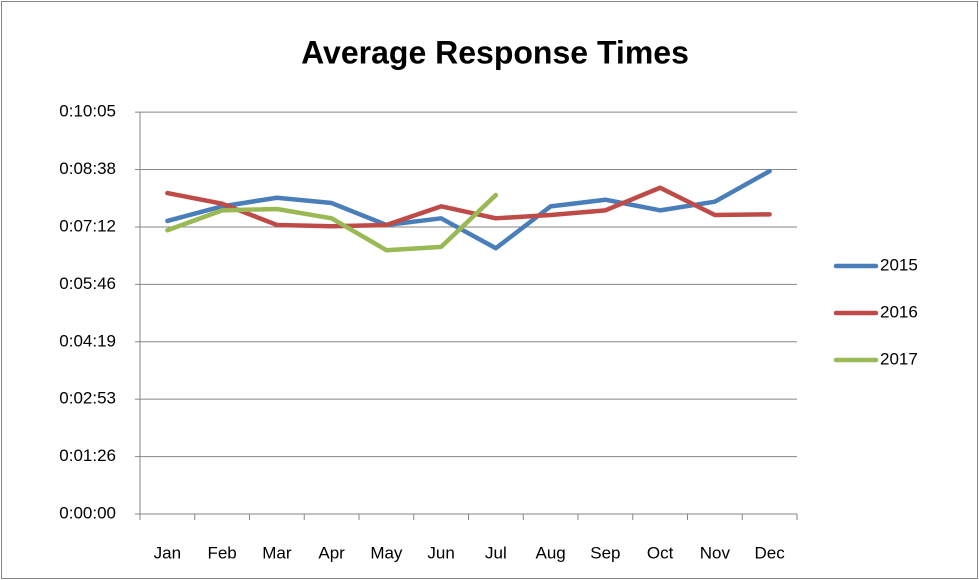 The image size is (979, 580). What do you see at coordinates (167, 552) in the screenshot?
I see `x-tick-label: Jan` at bounding box center [167, 552].